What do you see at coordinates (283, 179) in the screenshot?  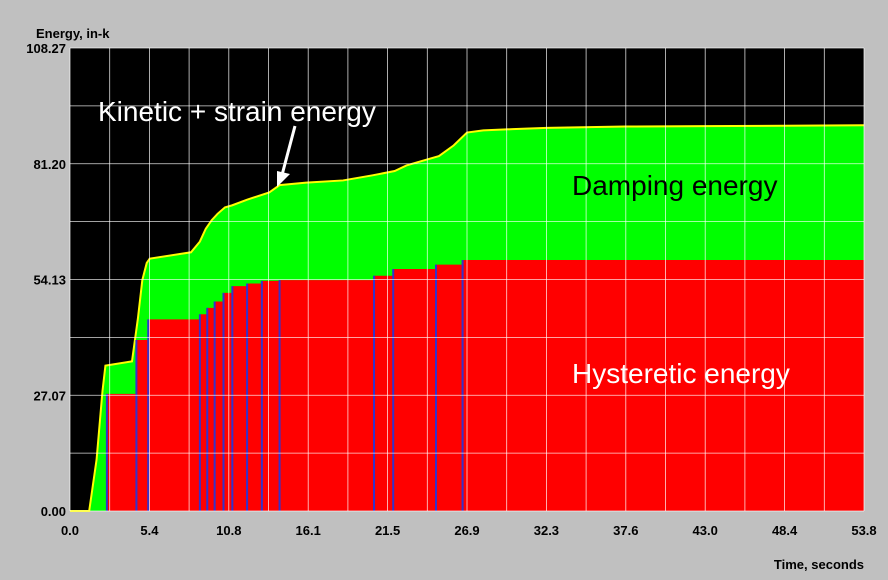 I see `annotation-arrow-head` at bounding box center [283, 179].